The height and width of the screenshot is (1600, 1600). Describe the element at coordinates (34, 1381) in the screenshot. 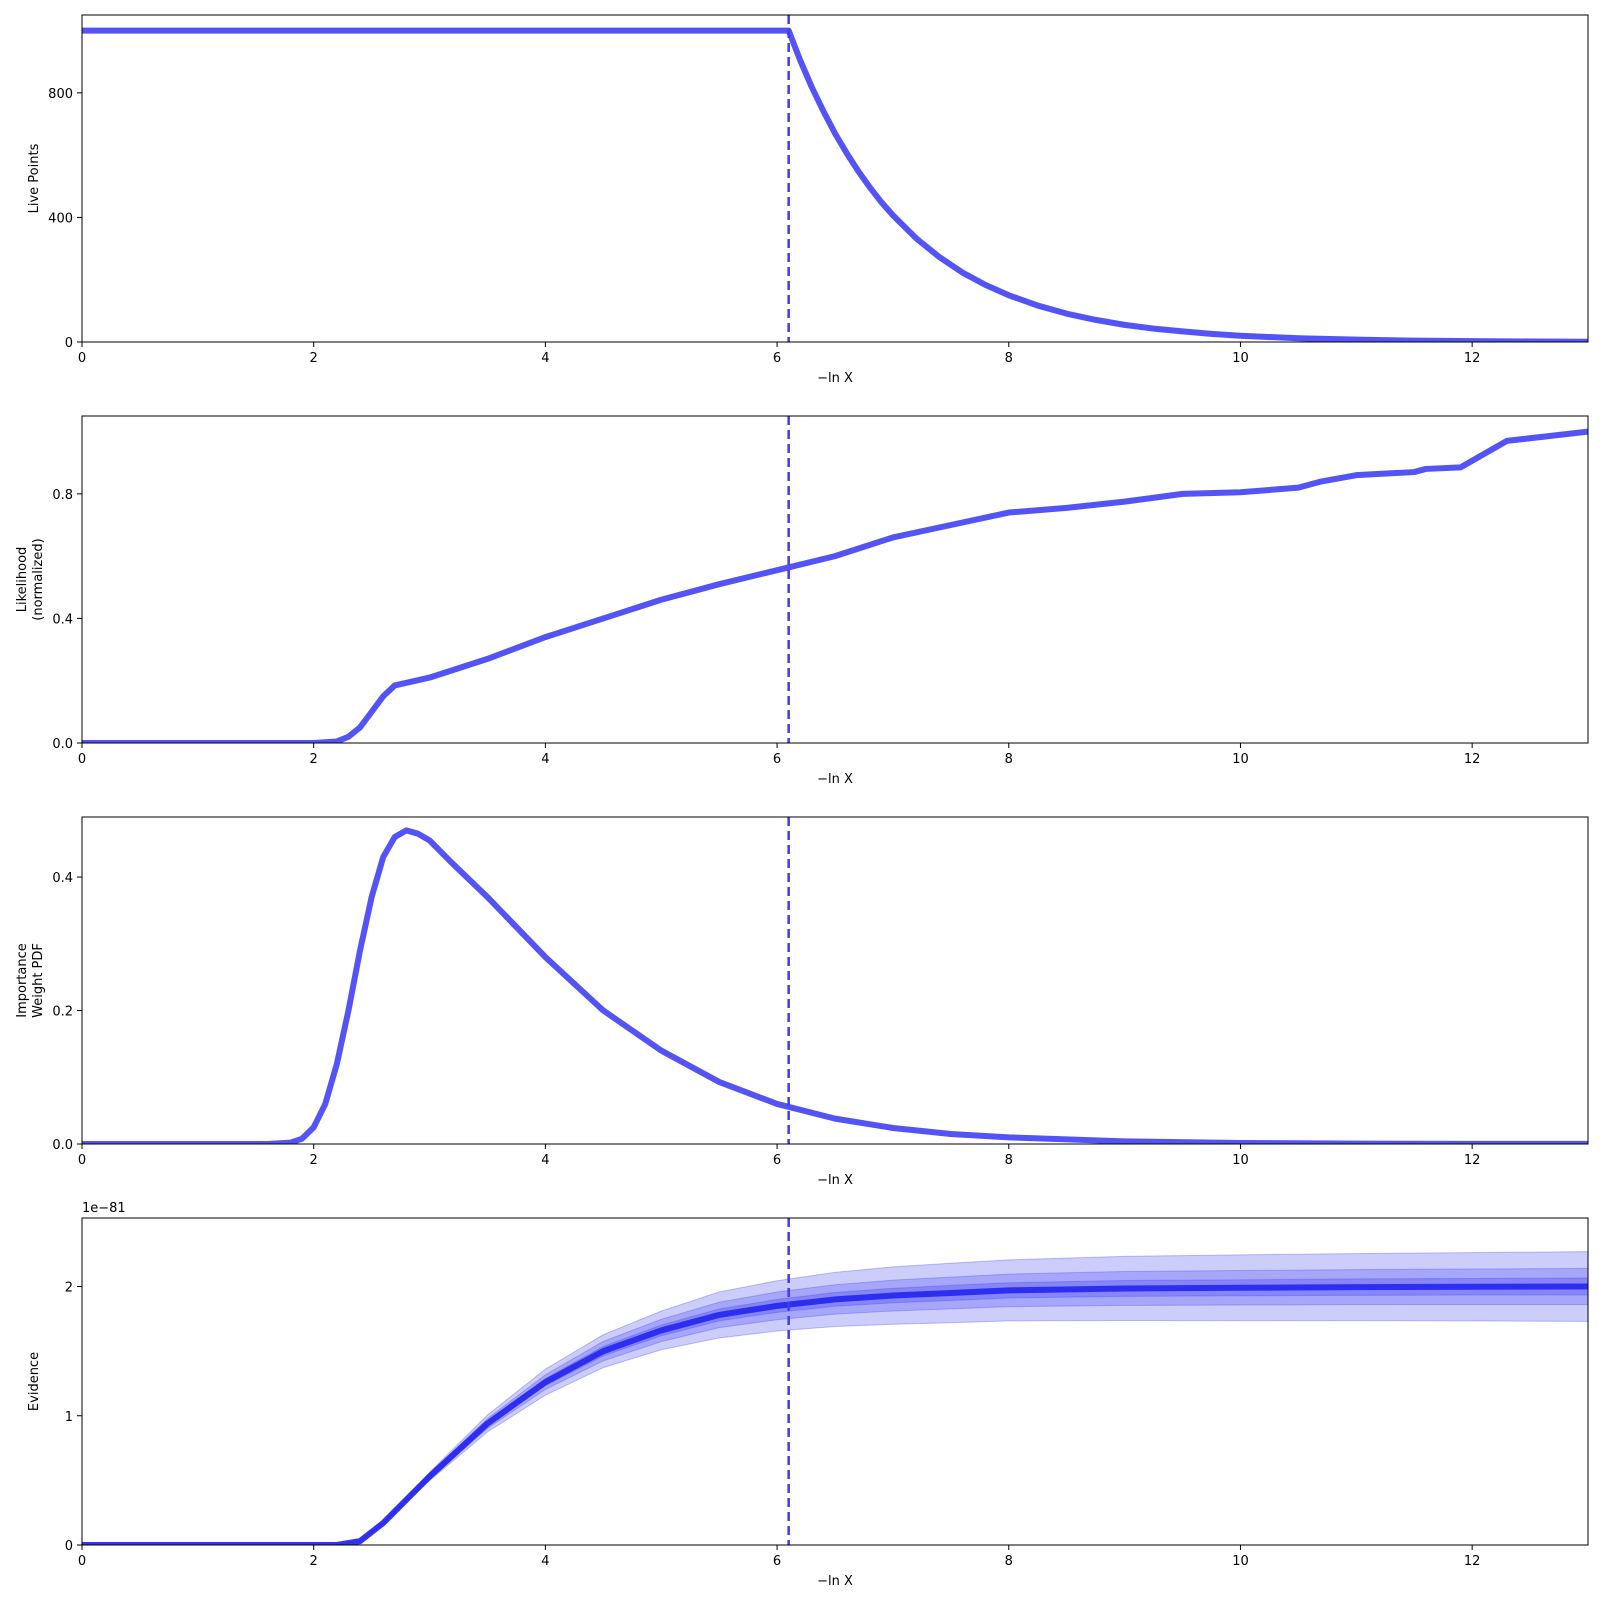

I see `y-axis-label: Evidence` at that location.